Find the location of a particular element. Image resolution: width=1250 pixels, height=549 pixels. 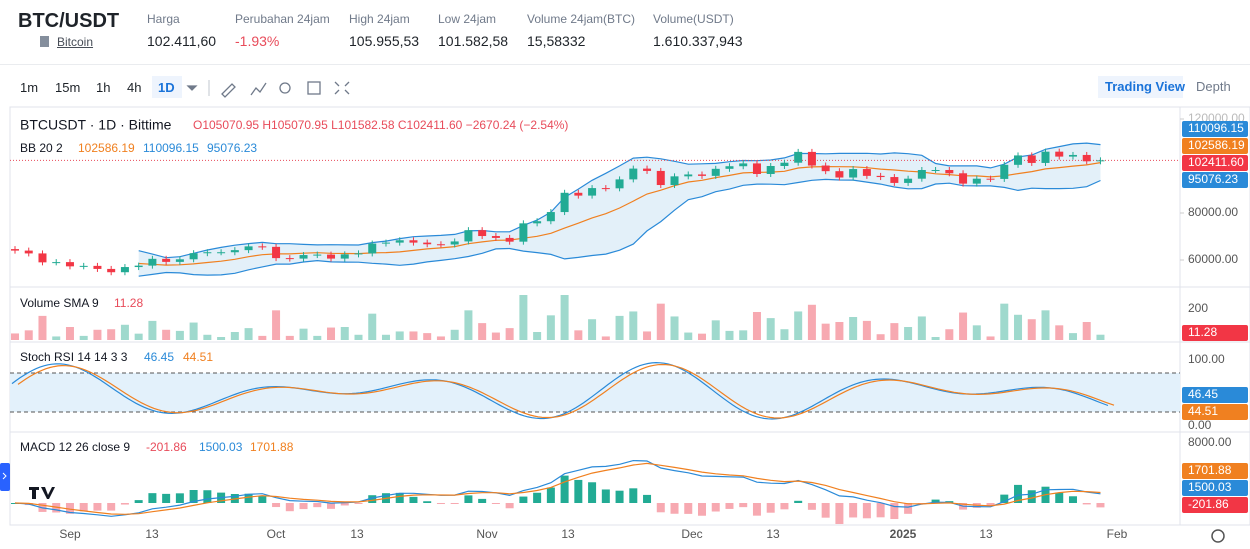

price-badge-text: 102411.60 is located at coordinates (1216, 162).